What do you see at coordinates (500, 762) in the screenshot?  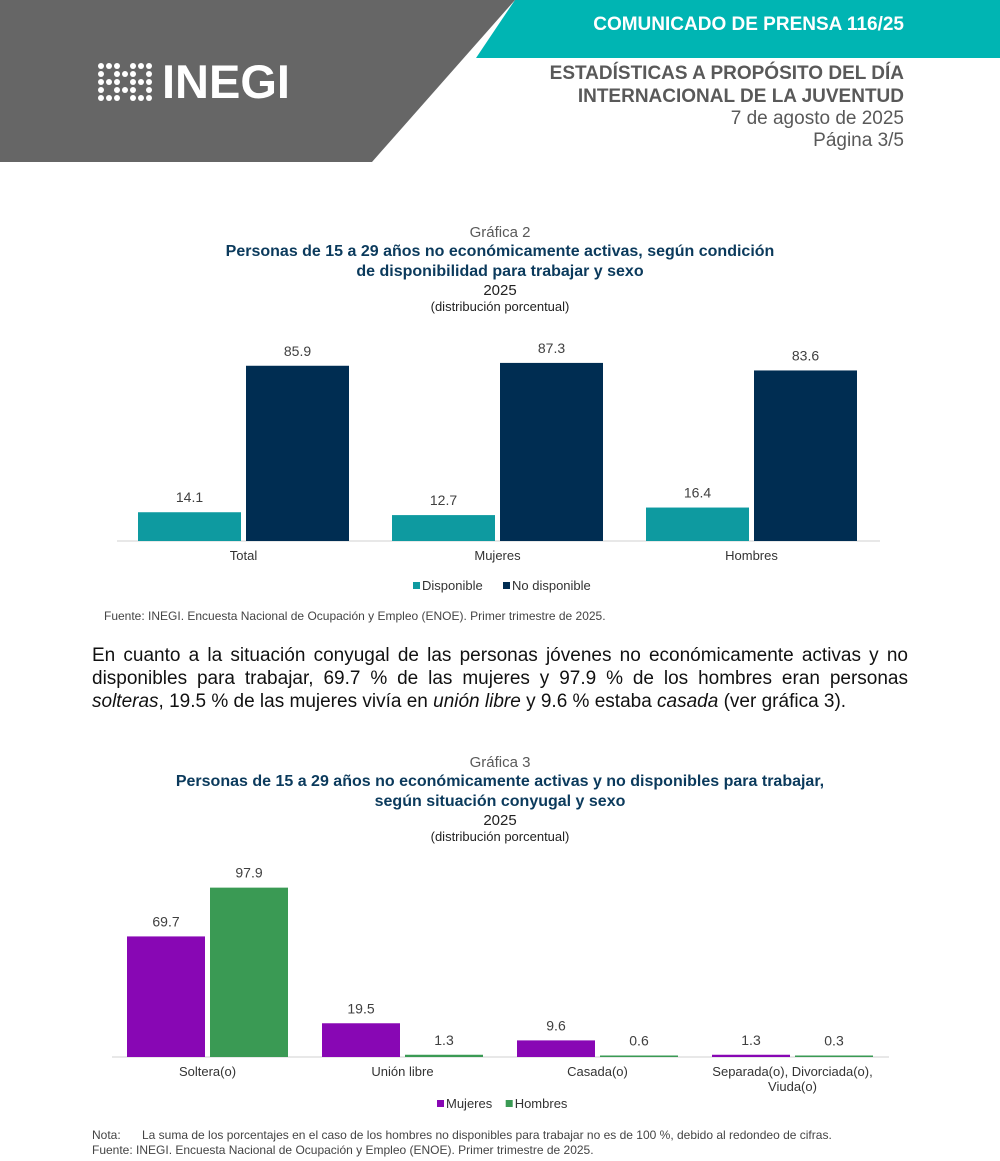 I see `chart3-number: Gráfica 3` at bounding box center [500, 762].